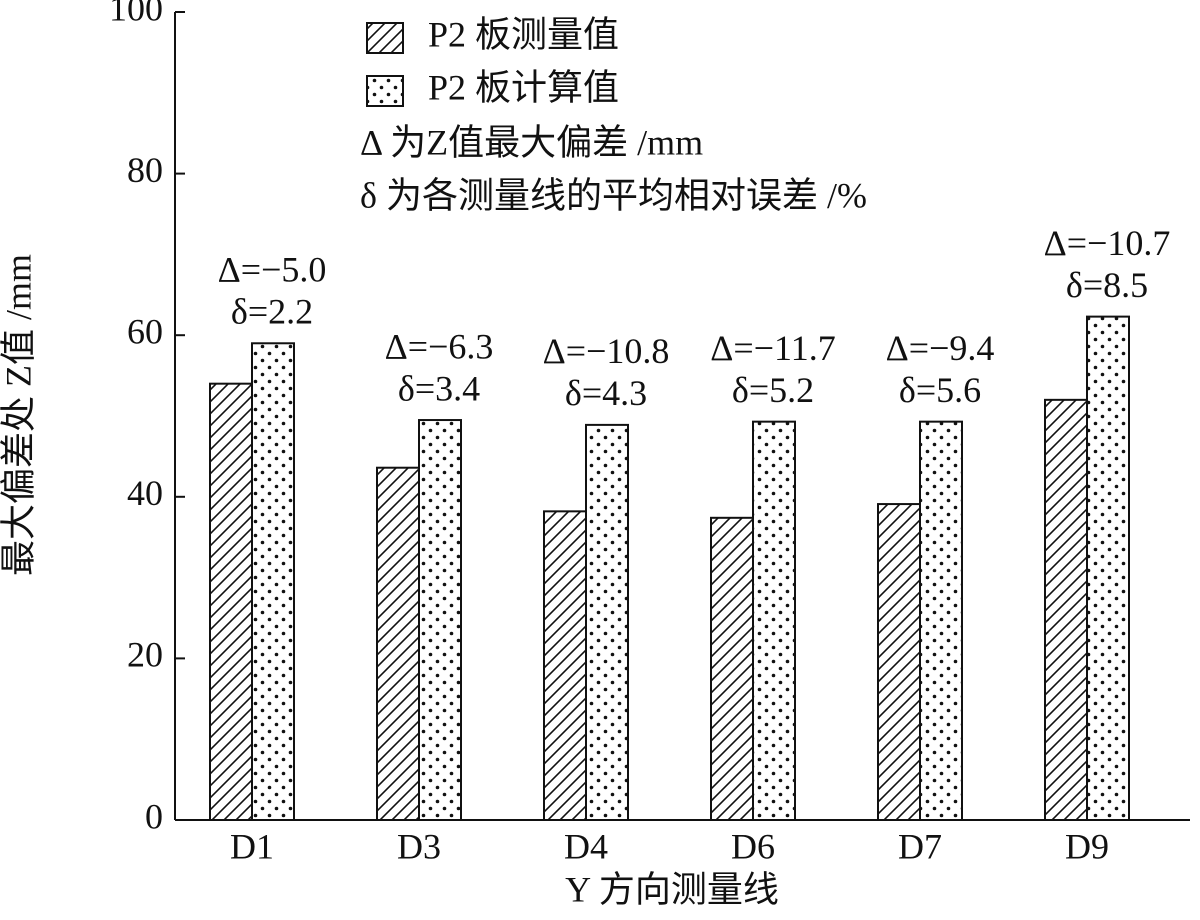 The width and height of the screenshot is (1200, 920). I want to click on y-tick-label: 60, so click(145, 331).